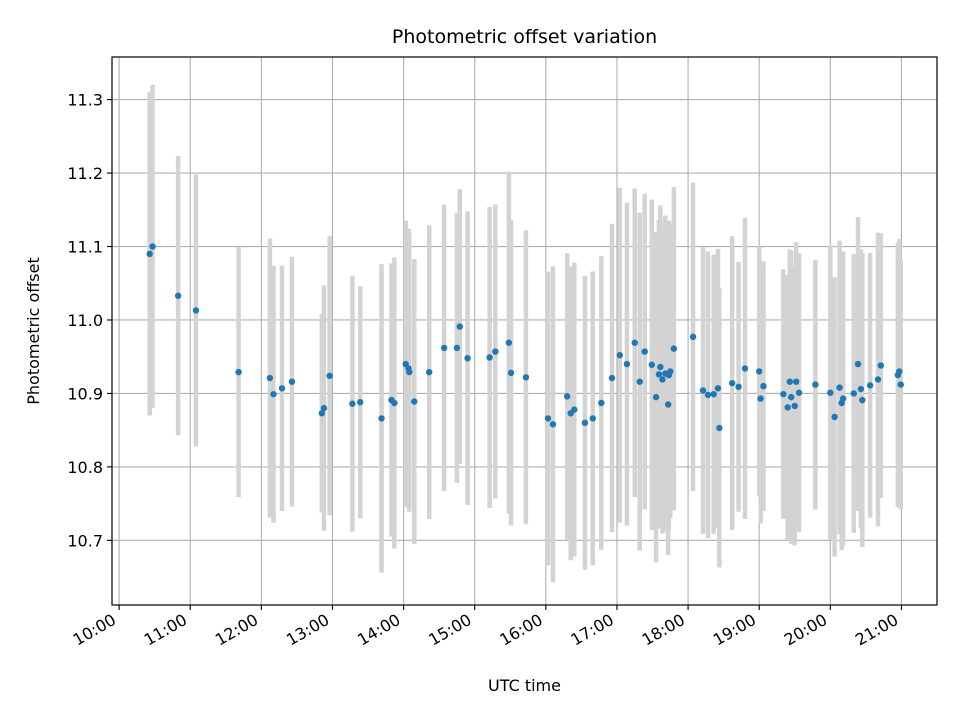  What do you see at coordinates (524, 37) in the screenshot?
I see `chart-title: Photometric offset variation` at bounding box center [524, 37].